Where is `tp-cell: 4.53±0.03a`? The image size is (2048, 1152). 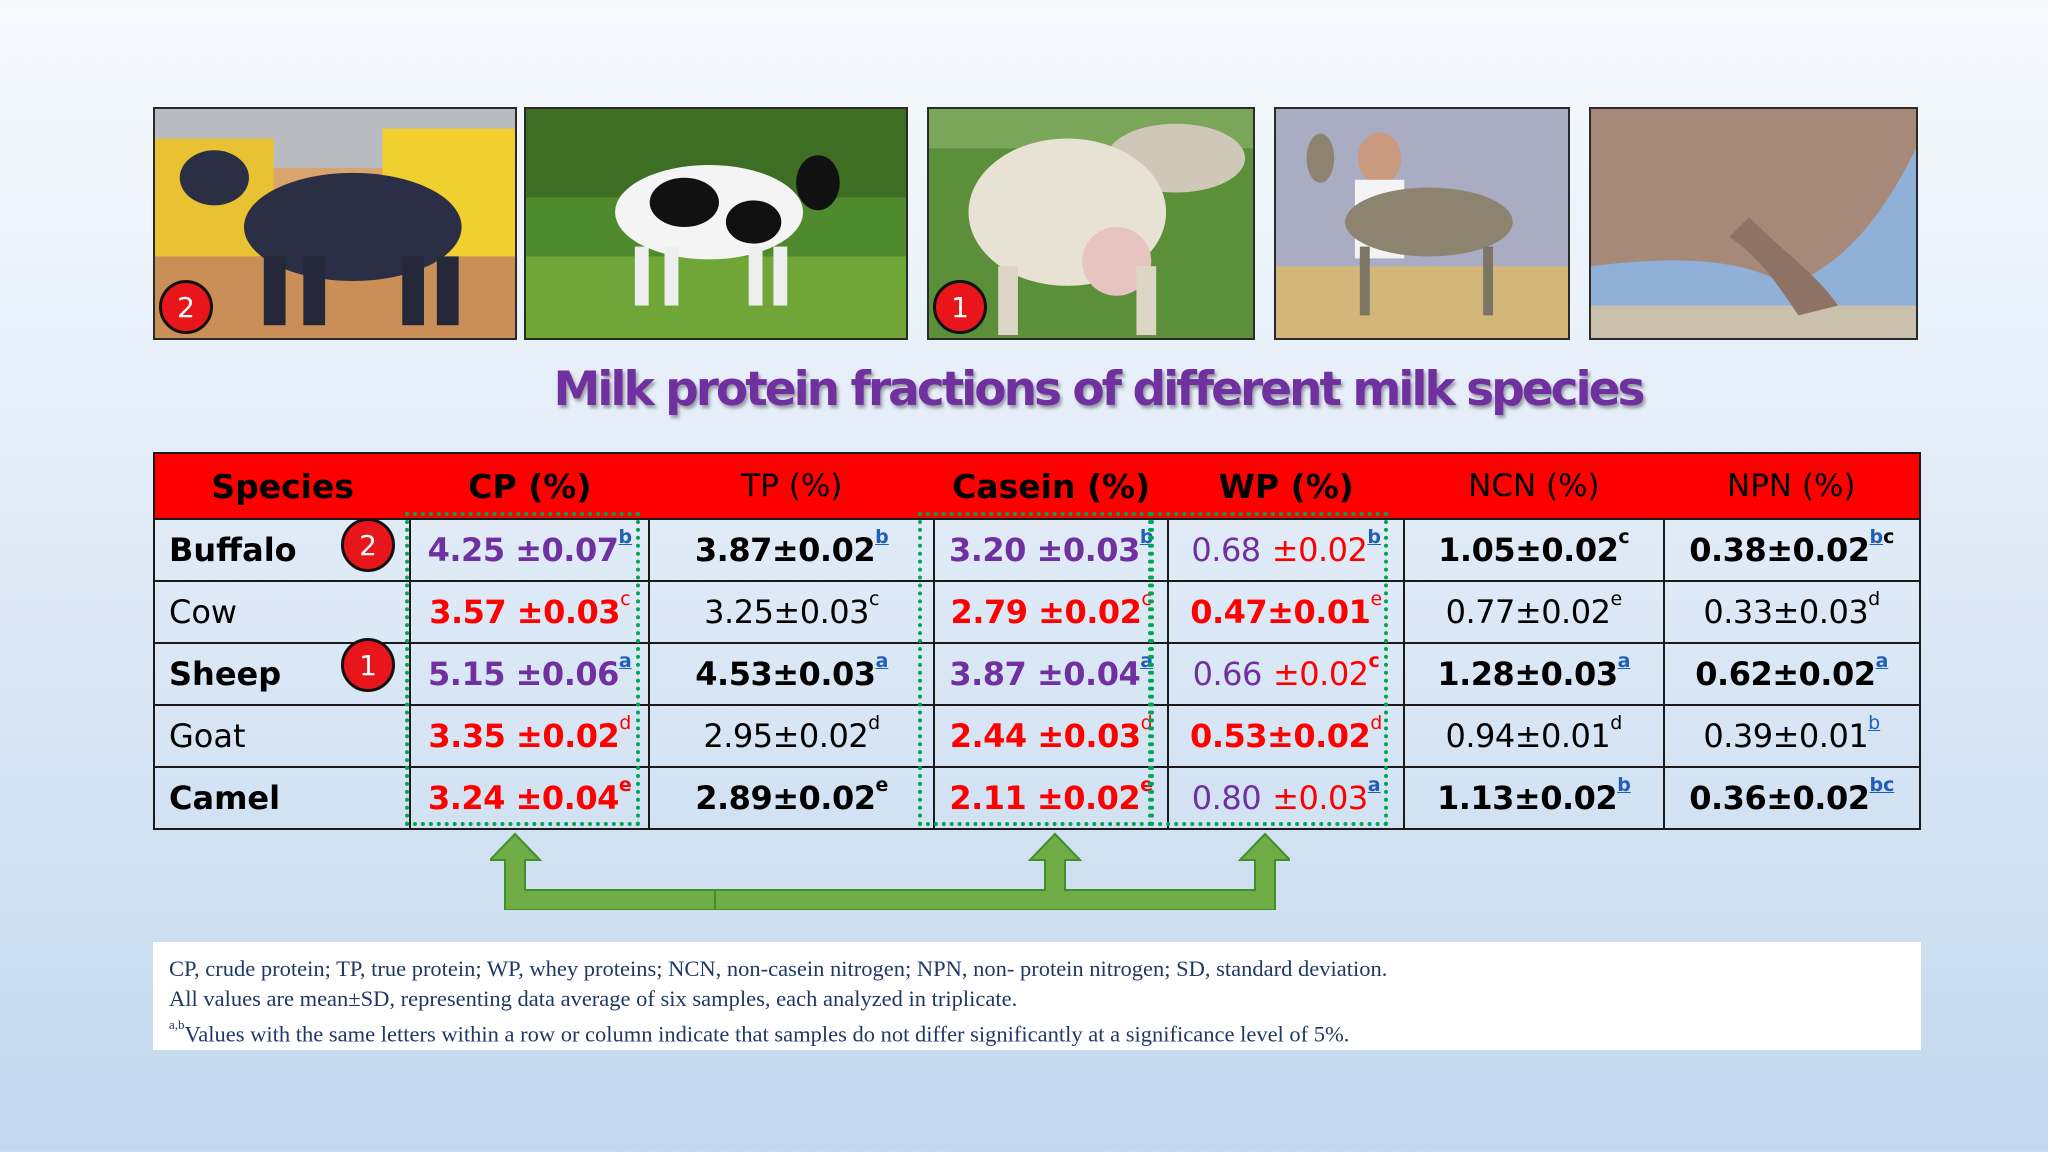 tp-cell: 4.53±0.03a is located at coordinates (792, 674).